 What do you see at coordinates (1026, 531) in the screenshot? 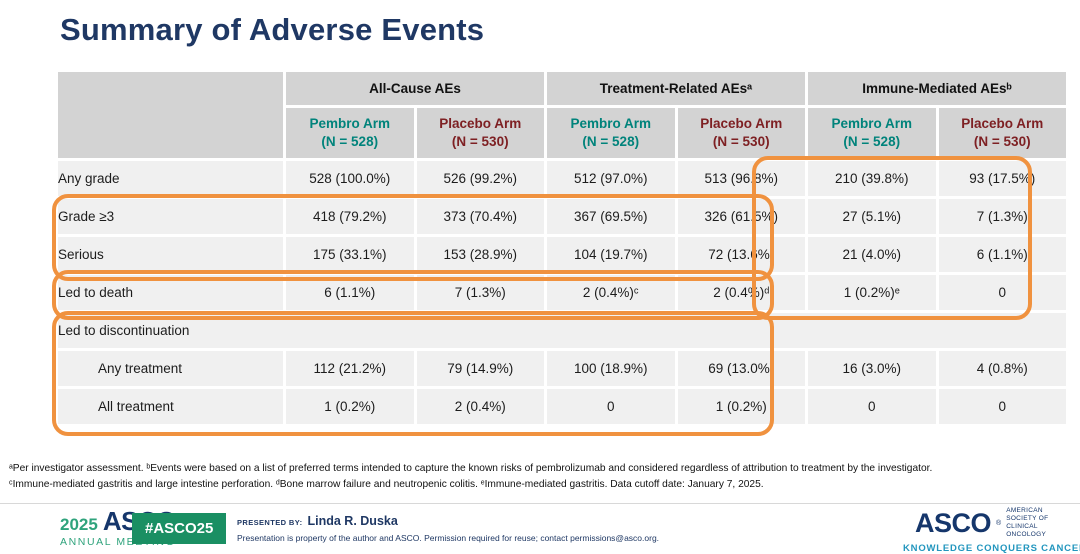
I see `society-line-2: CLINICAL ONCOLOGY` at bounding box center [1026, 531].